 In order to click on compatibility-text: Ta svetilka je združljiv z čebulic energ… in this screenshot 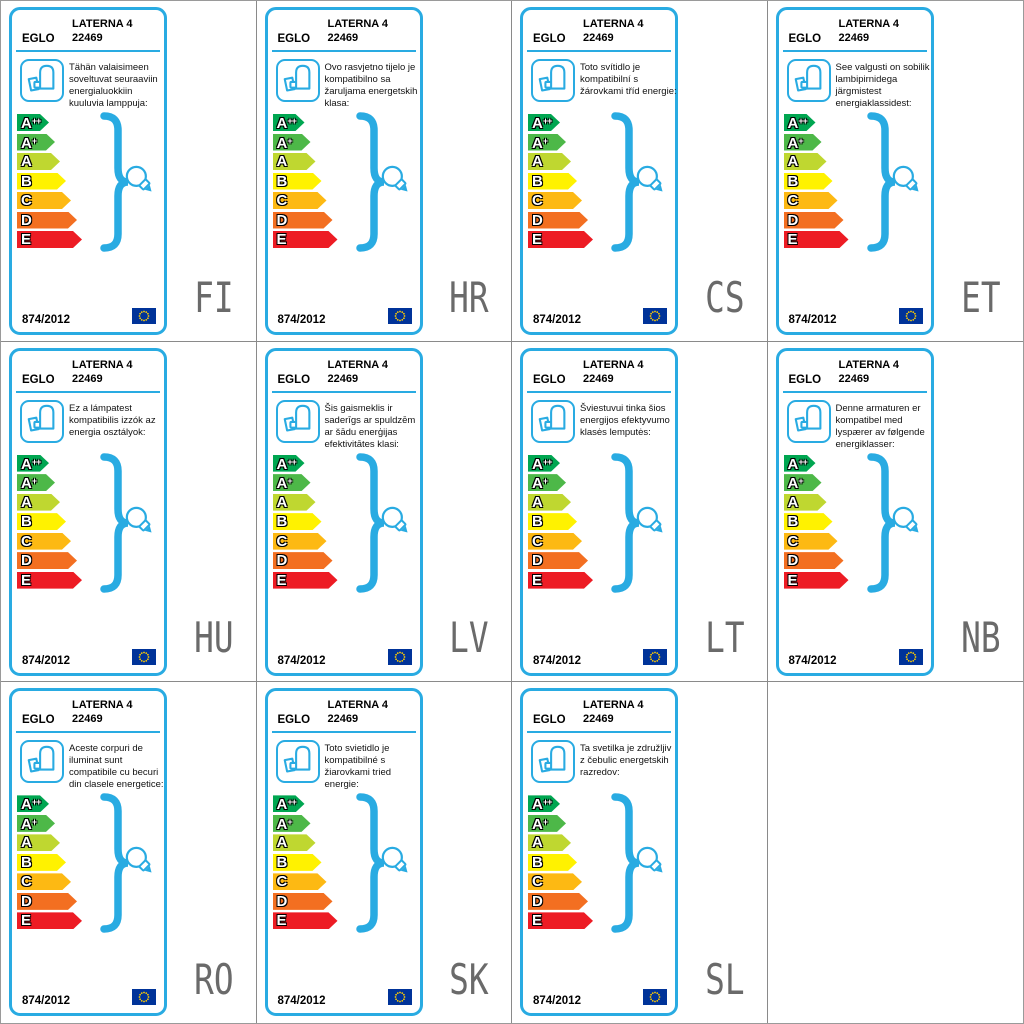, I will do `click(626, 761)`.